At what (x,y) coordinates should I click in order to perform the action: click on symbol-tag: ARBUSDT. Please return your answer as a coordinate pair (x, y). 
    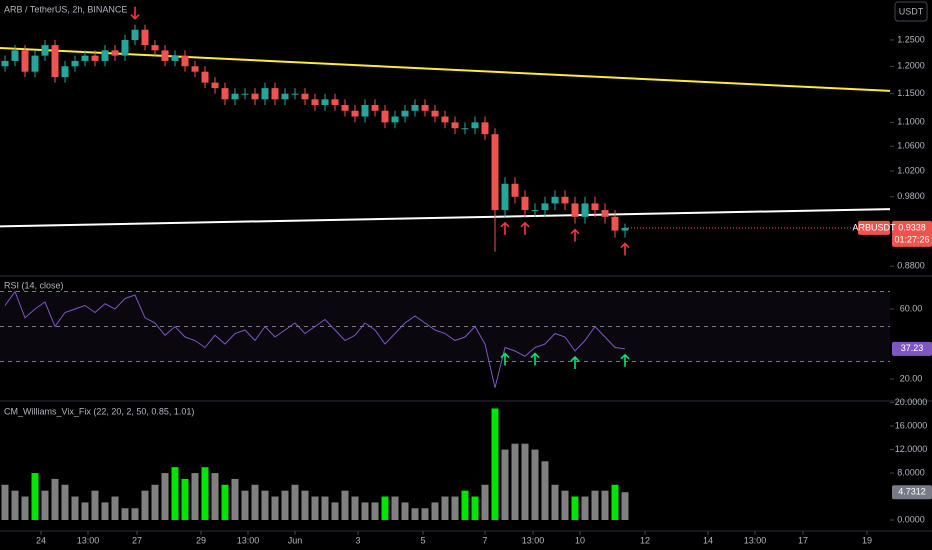
    Looking at the image, I should click on (874, 227).